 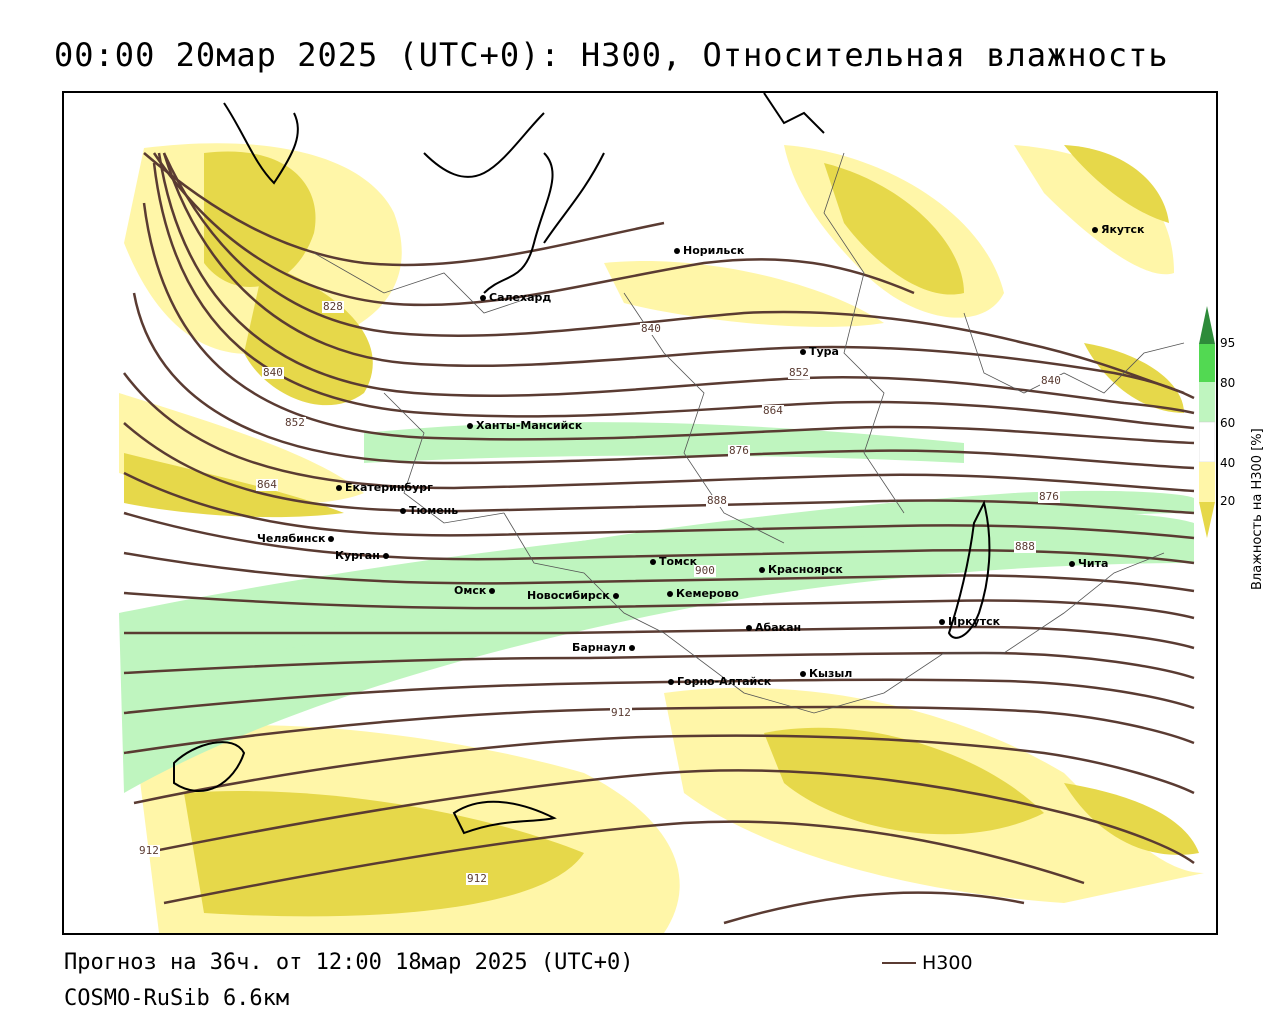 I want to click on city-khanty-mansiysk: Ханты-Мансийск, so click(x=524, y=425).